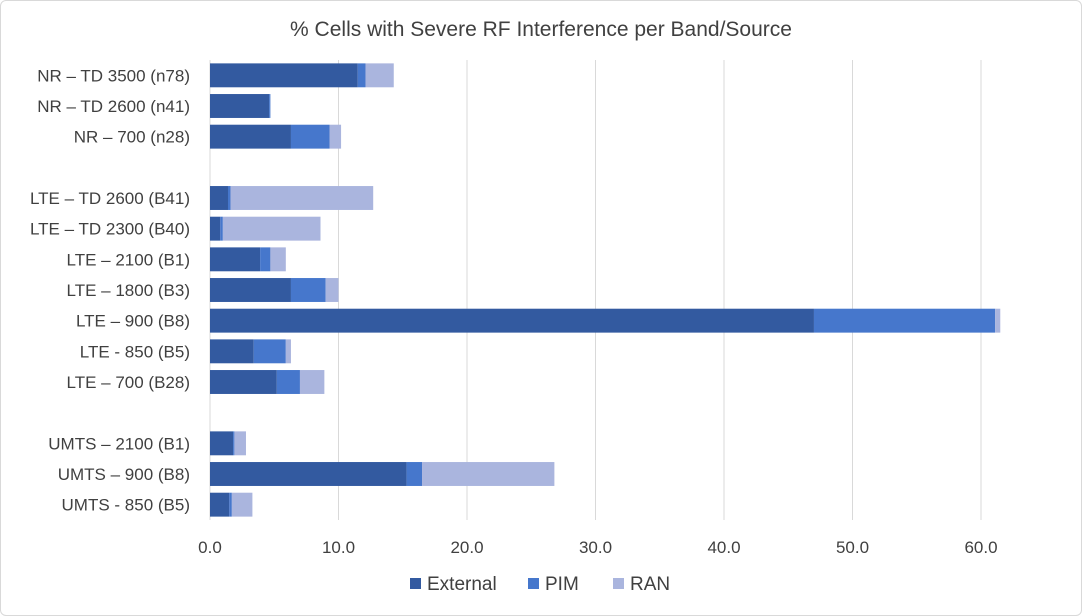  I want to click on category-label: UMTS – 2100 (B1), so click(119, 443).